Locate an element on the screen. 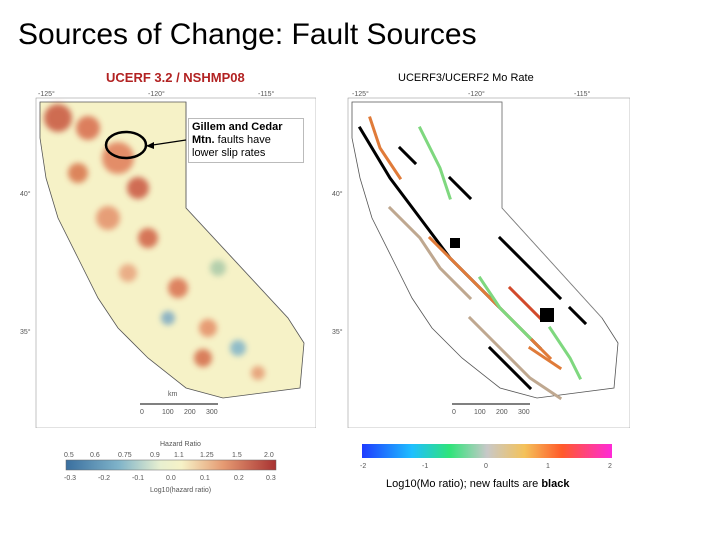  left-lon-tick-2: -120° is located at coordinates (156, 94).